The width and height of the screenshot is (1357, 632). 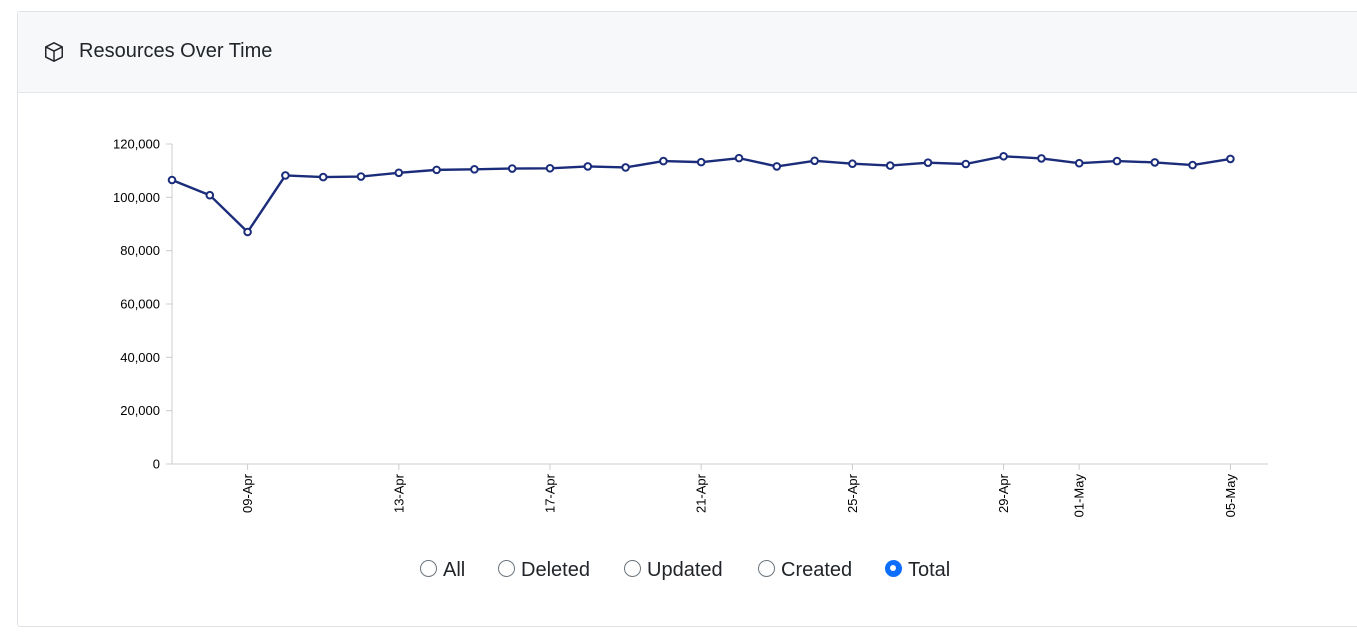 I want to click on x-tick-label: 01-May, so click(x=1079, y=496).